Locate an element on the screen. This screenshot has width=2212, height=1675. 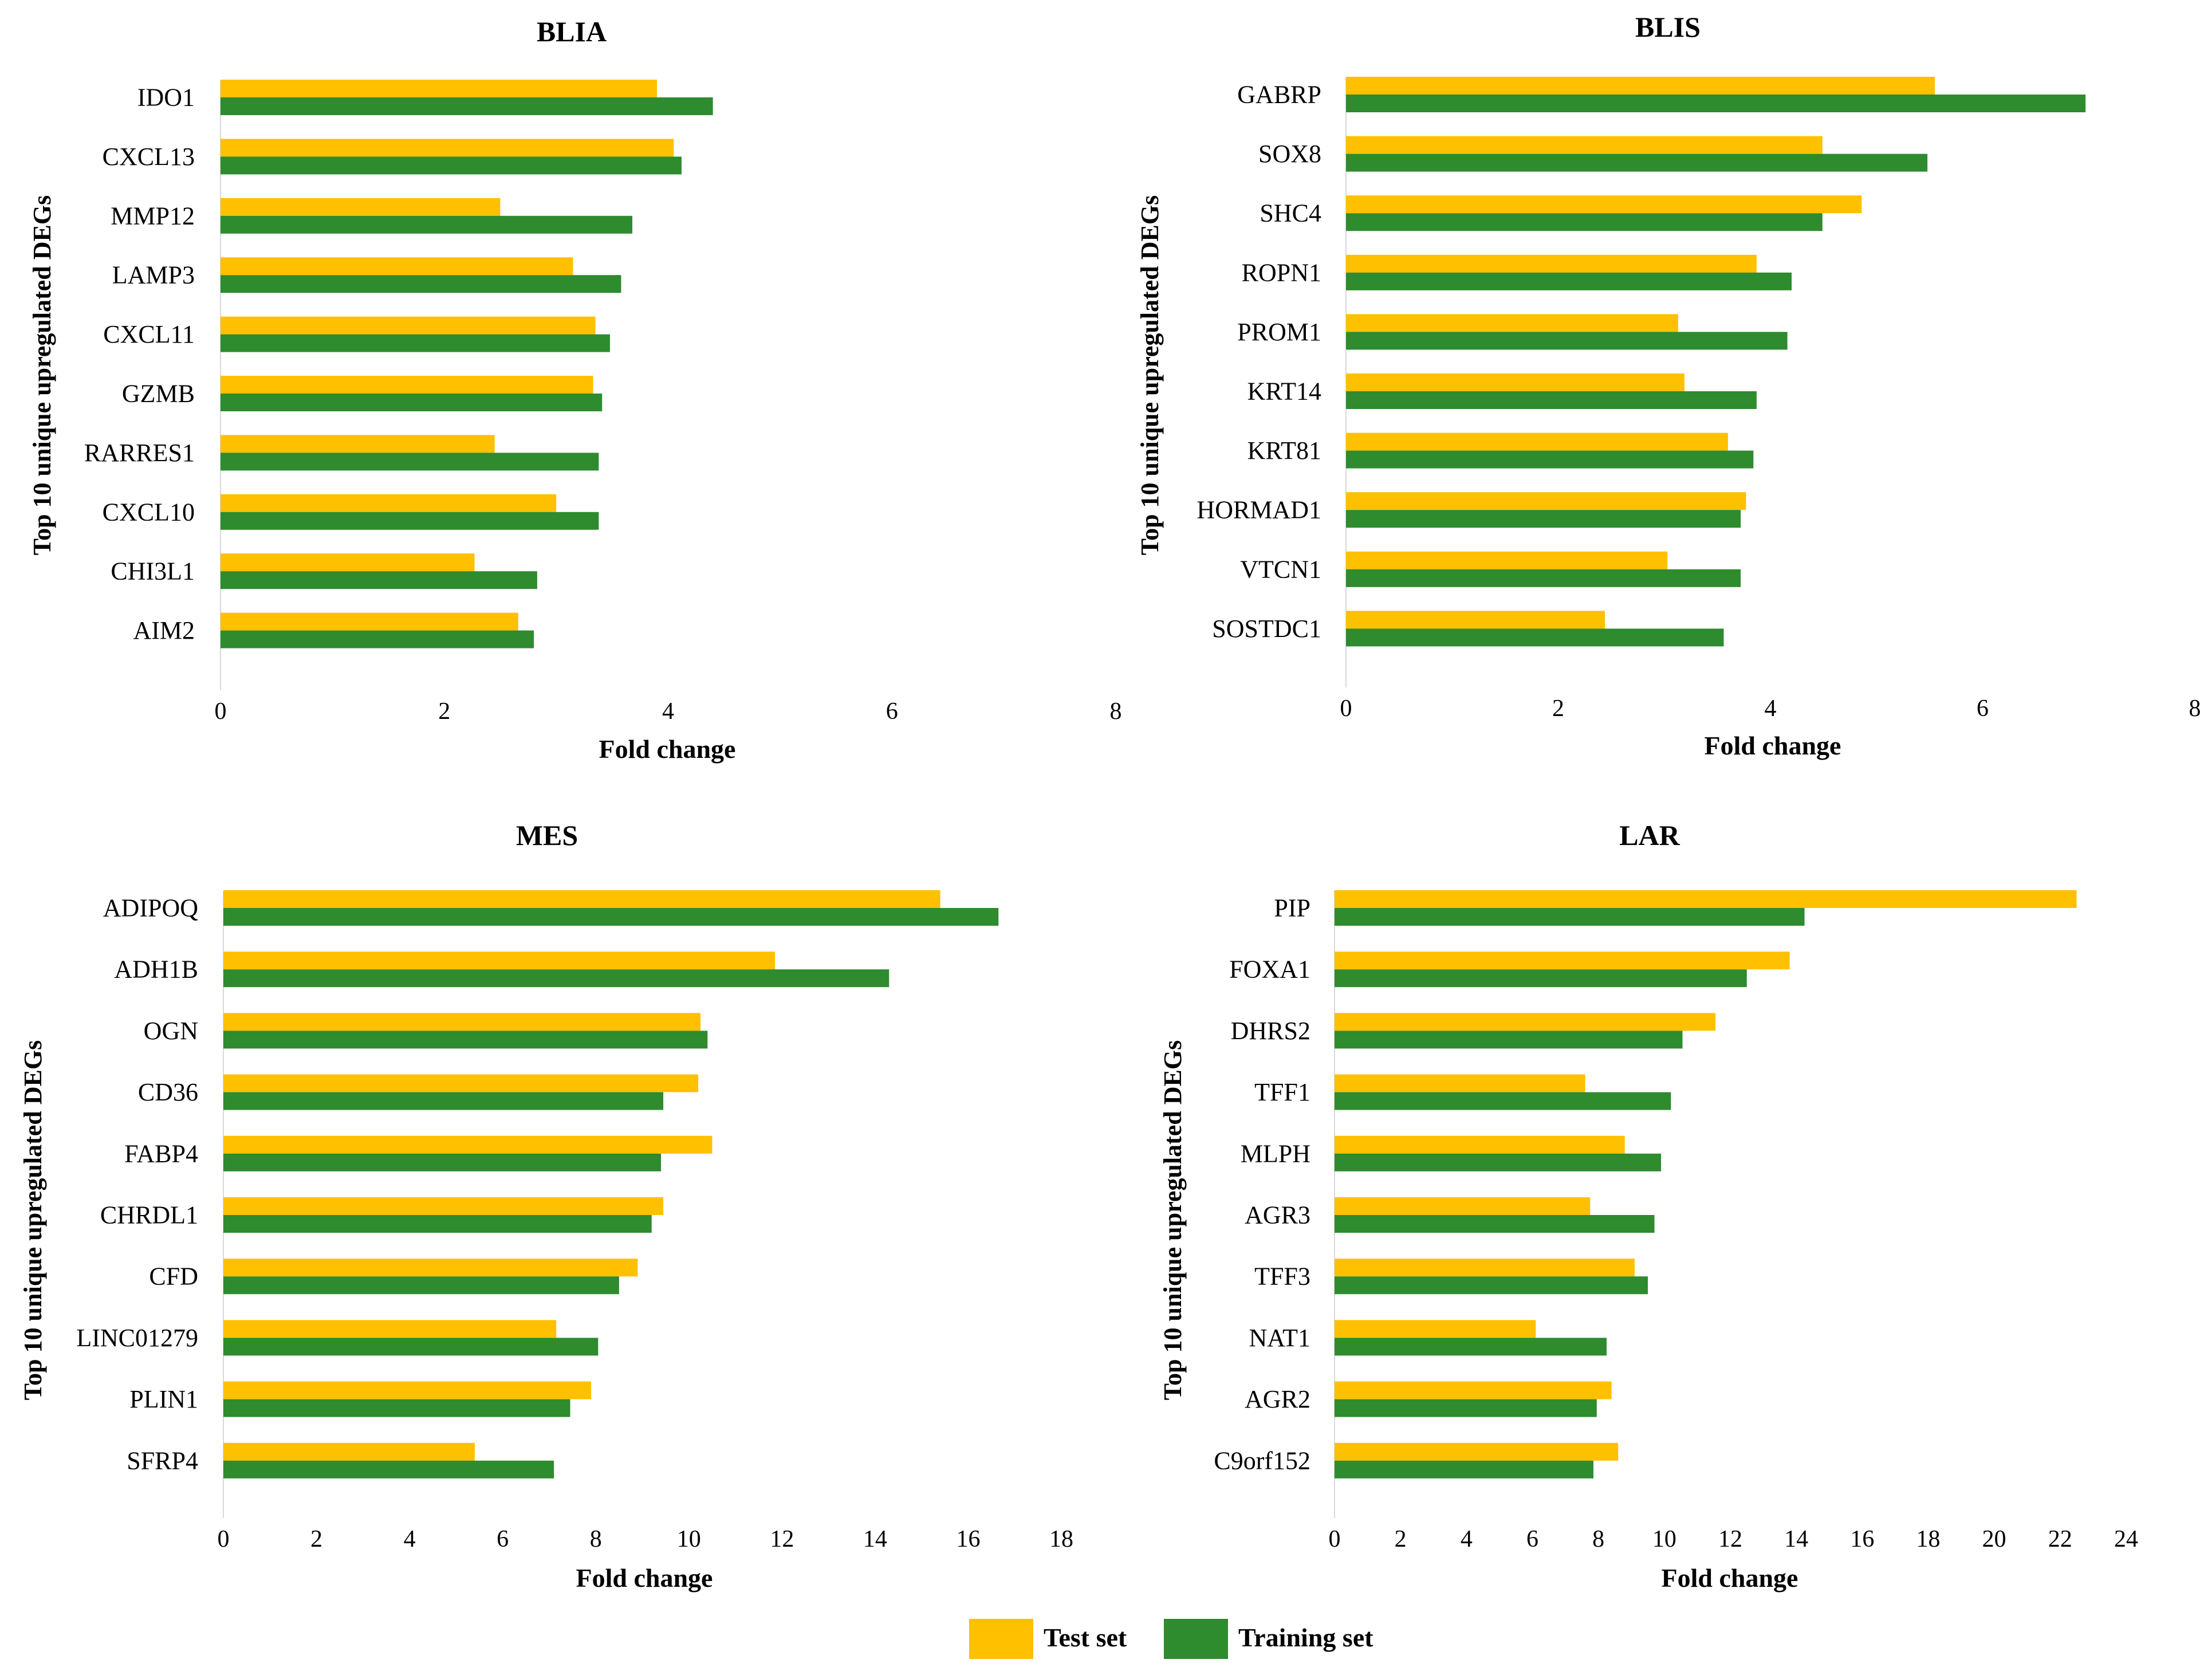
bar-test-dhrs2 is located at coordinates (1526, 1022).